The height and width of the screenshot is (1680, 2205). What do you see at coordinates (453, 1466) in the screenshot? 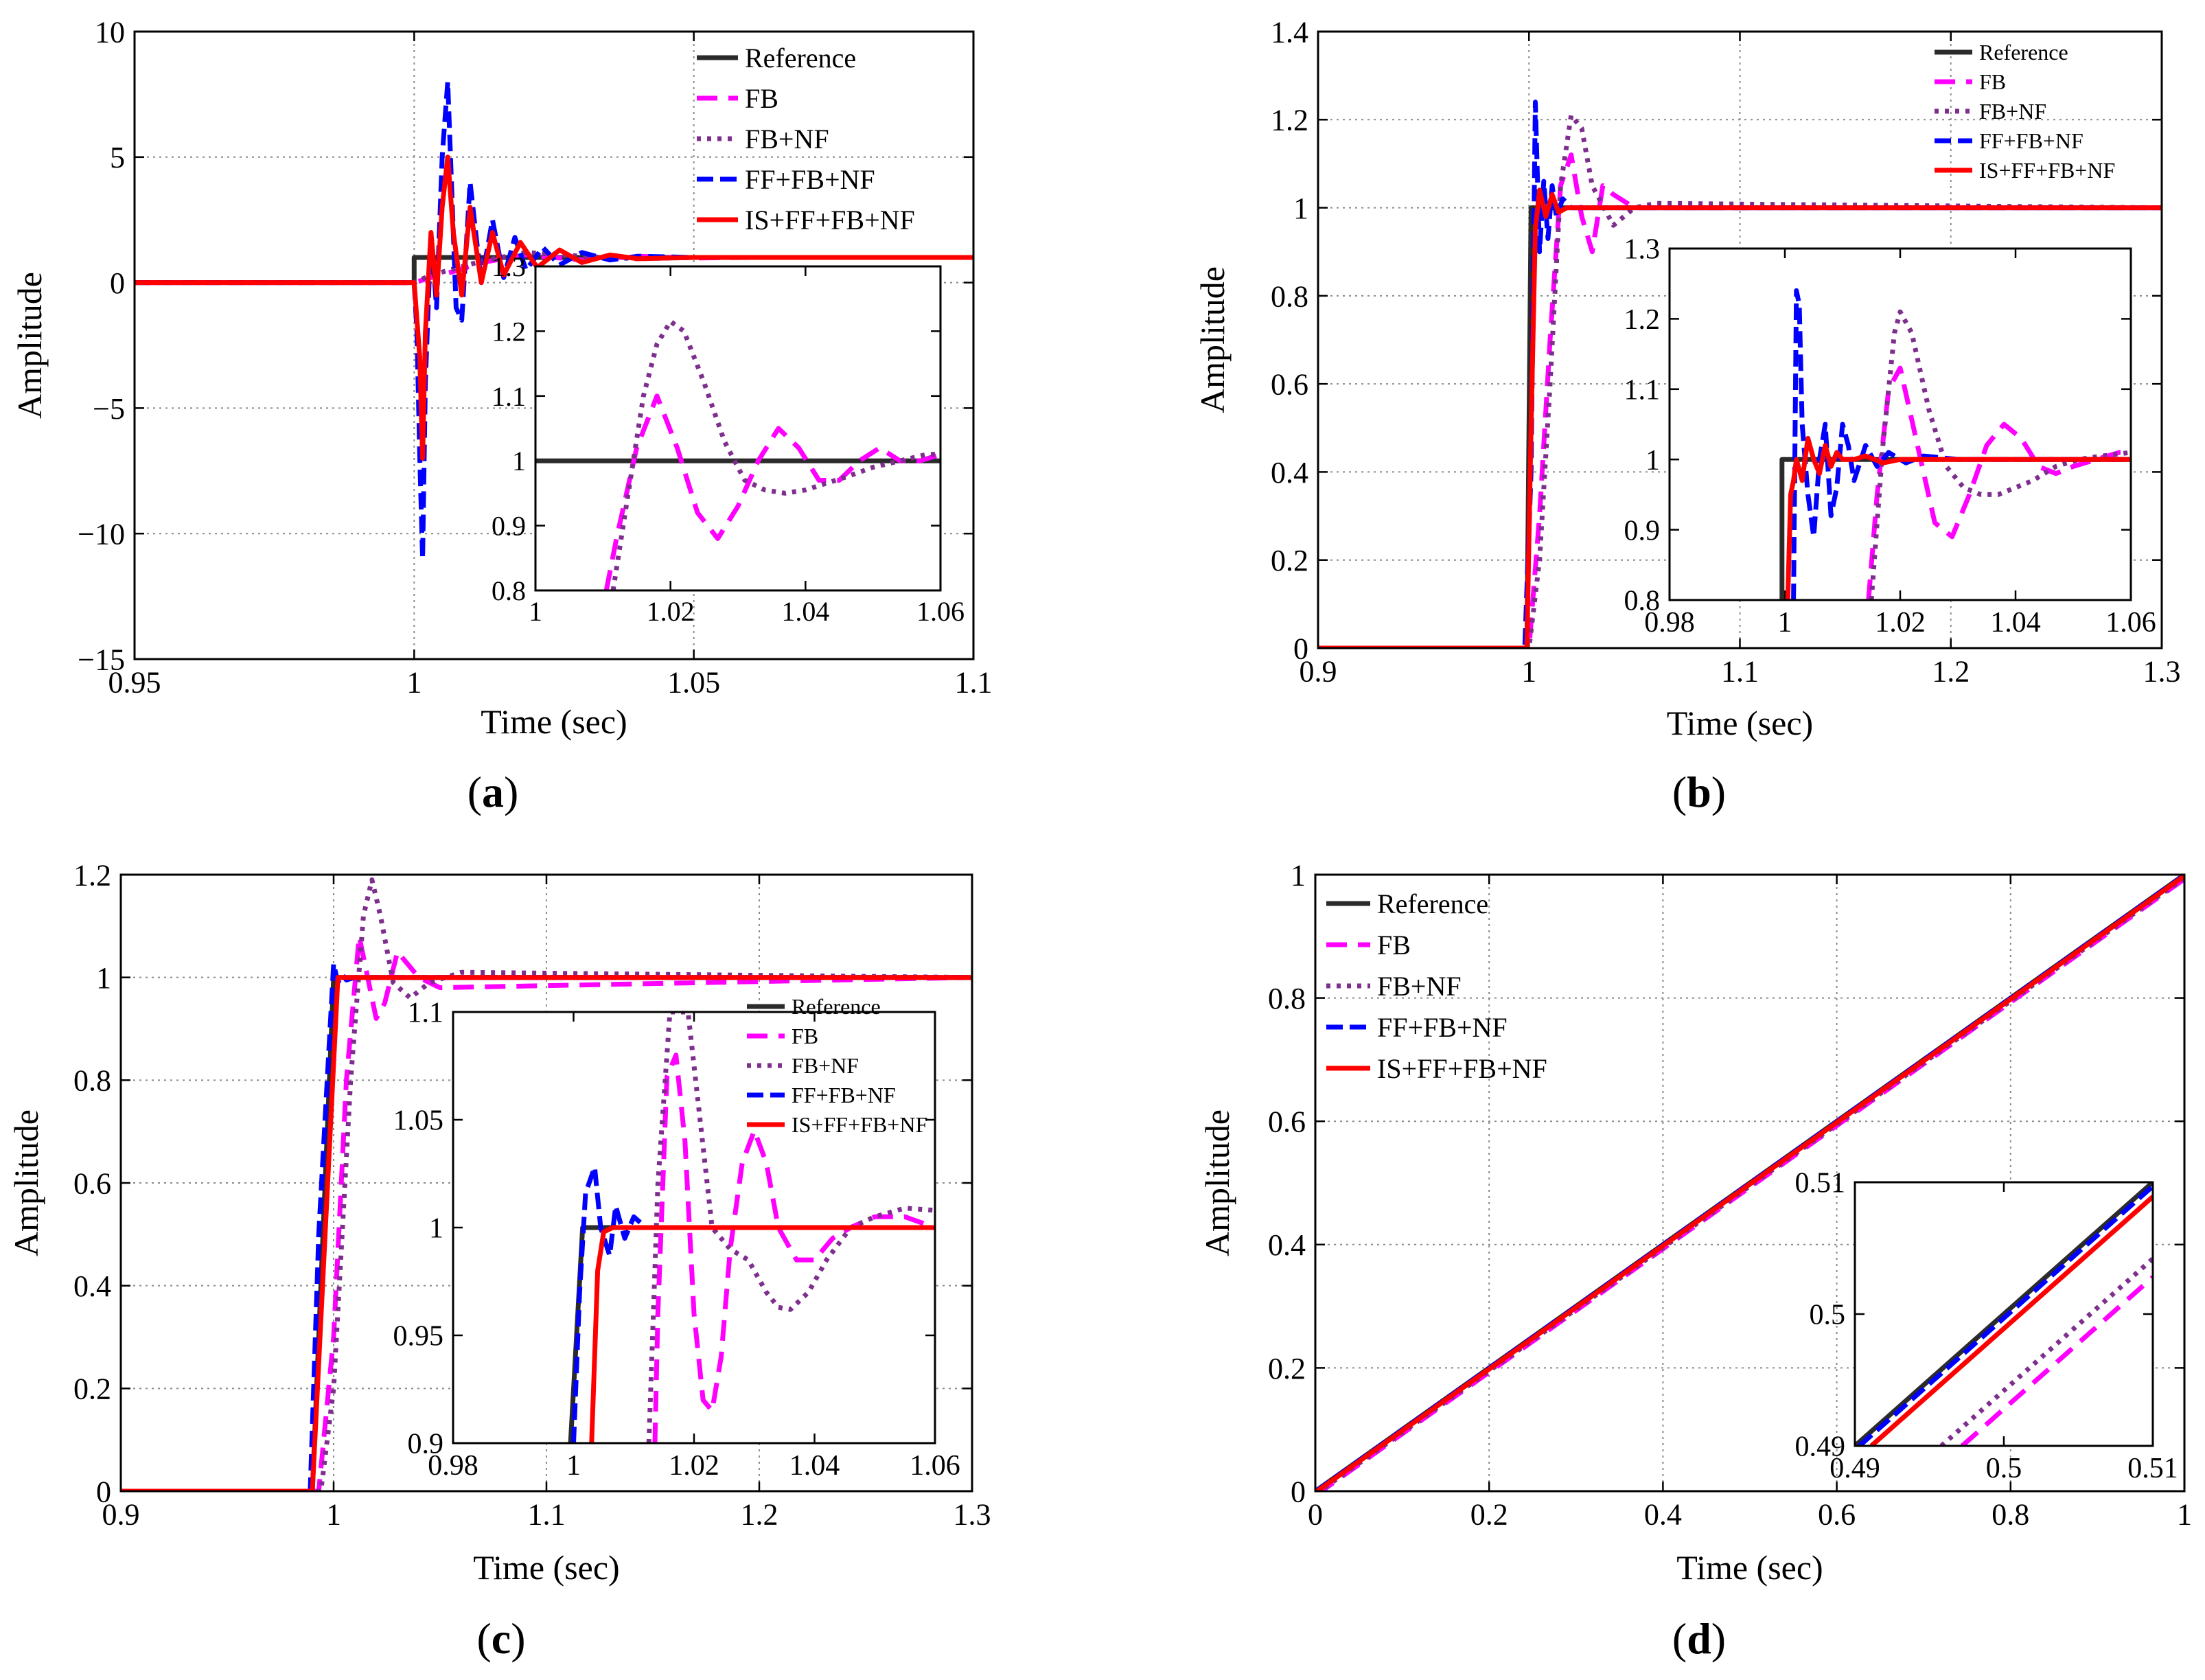
I see `x-tick-label: 0.98` at bounding box center [453, 1466].